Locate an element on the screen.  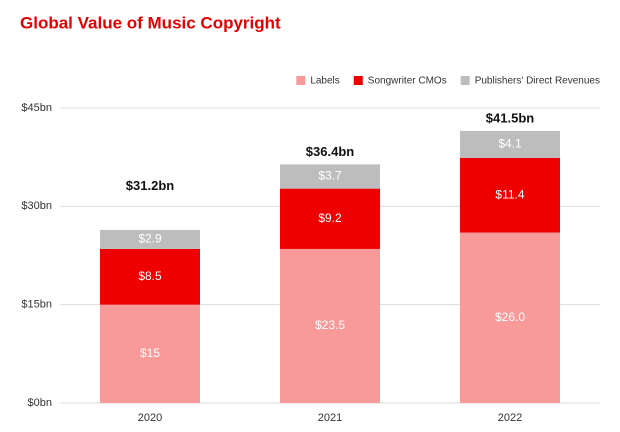
legend-label: Publishers' Direct Revenues is located at coordinates (537, 81).